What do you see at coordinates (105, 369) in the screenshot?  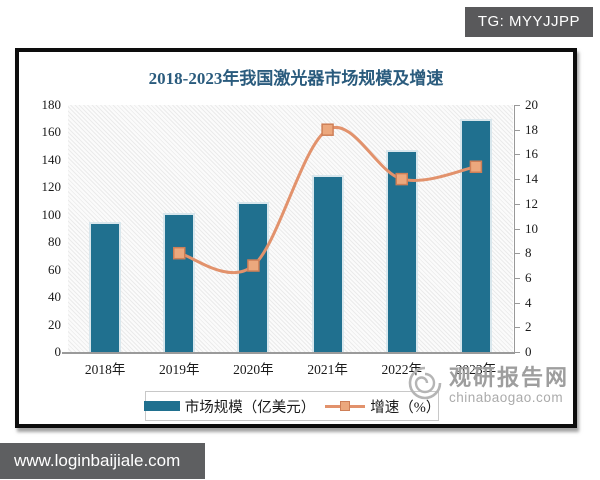 I see `x-axis-label-2018年: 2018年` at bounding box center [105, 369].